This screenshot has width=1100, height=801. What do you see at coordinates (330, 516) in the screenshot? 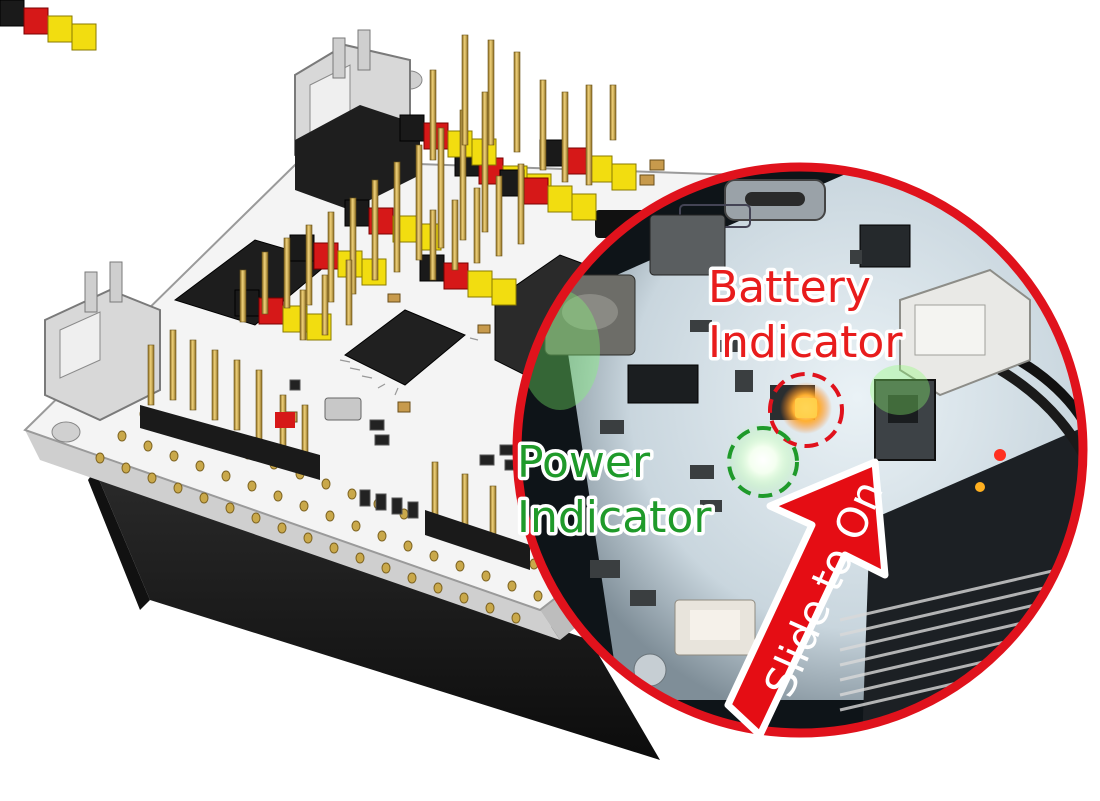
I see `gpio-pad-grid` at bounding box center [330, 516].